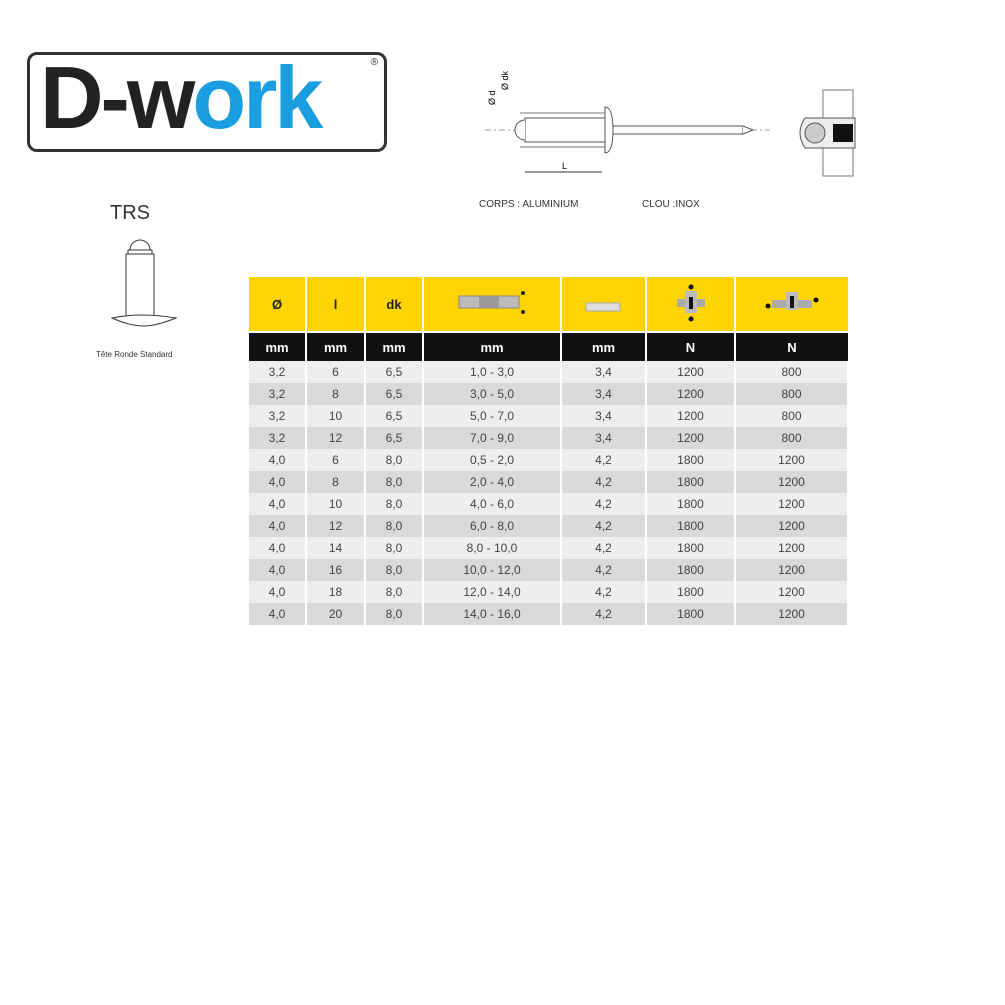  Describe the element at coordinates (564, 166) in the screenshot. I see `label-L: L` at that location.